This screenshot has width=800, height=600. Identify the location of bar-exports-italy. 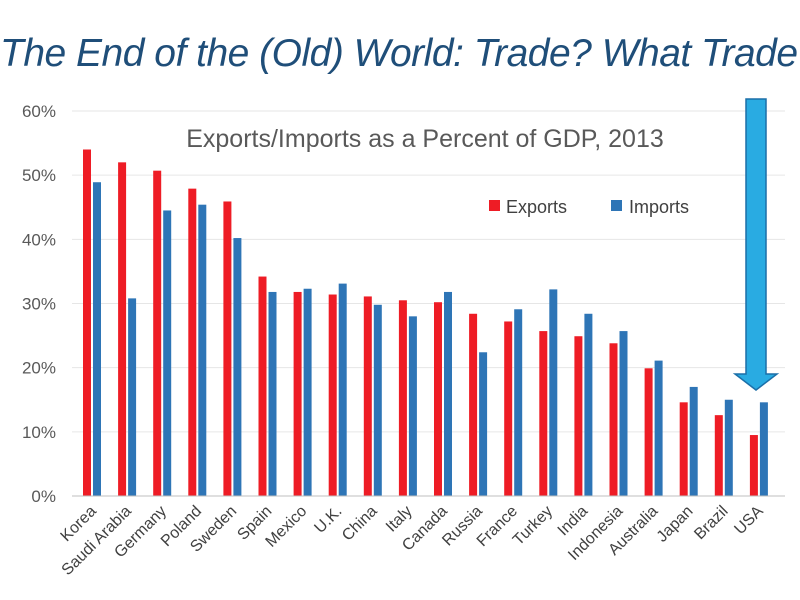
(402, 398).